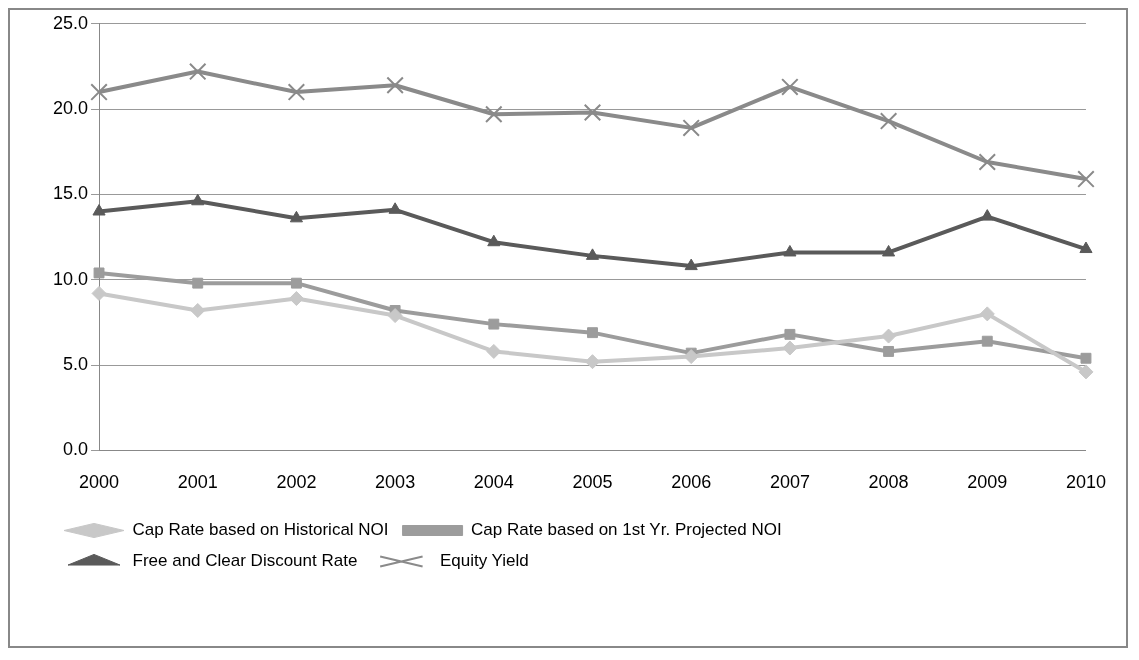 The width and height of the screenshot is (1139, 660). Describe the element at coordinates (592, 482) in the screenshot. I see `x-tick-label: 2005` at that location.